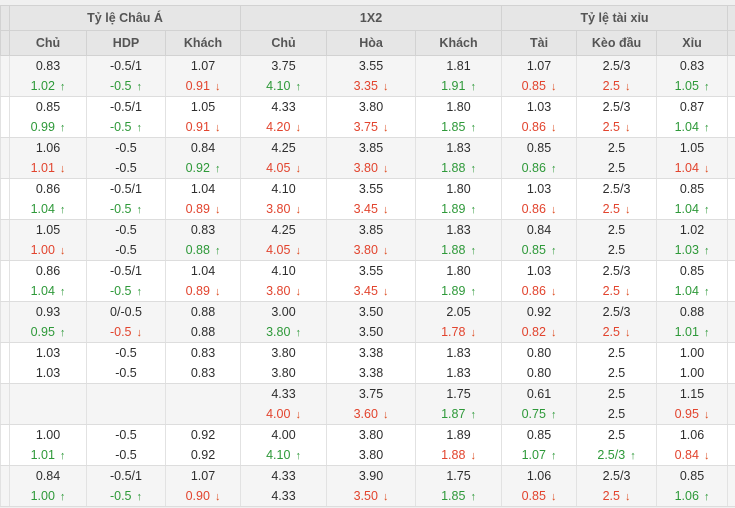 The width and height of the screenshot is (735, 508). I want to click on odds-value: 4.10, so click(283, 189).